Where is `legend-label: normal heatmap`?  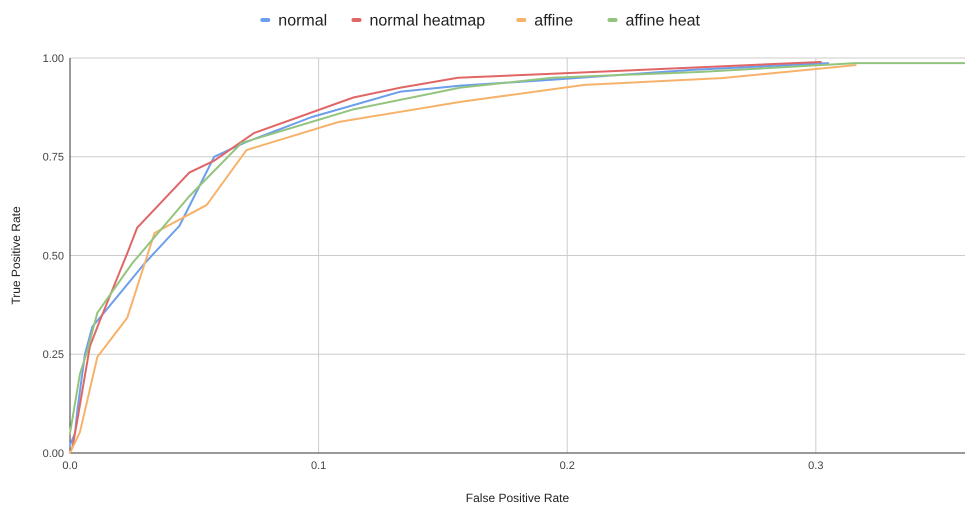 legend-label: normal heatmap is located at coordinates (428, 21).